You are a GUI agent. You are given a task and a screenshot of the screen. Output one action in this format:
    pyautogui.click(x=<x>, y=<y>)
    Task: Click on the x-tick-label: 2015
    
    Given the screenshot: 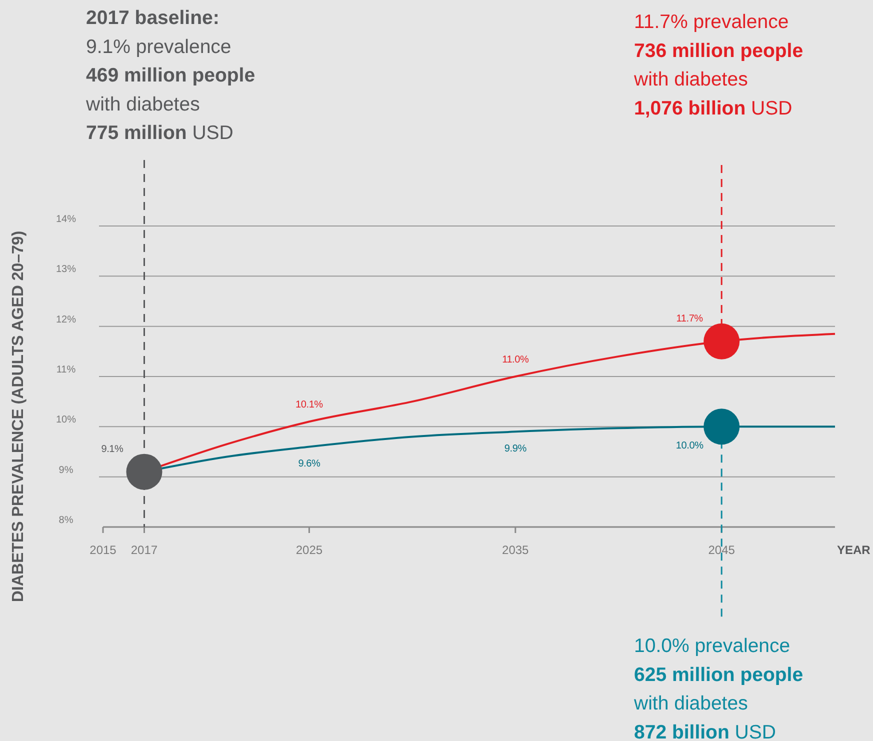 What is the action you would take?
    pyautogui.click(x=103, y=550)
    